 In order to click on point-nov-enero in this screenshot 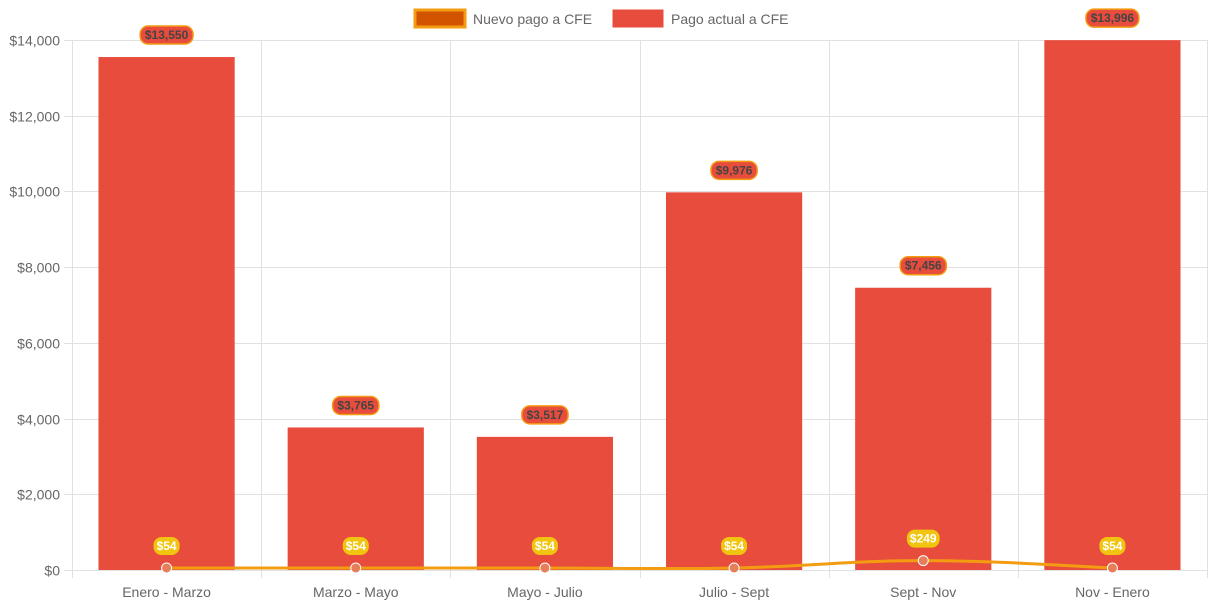, I will do `click(1112, 568)`.